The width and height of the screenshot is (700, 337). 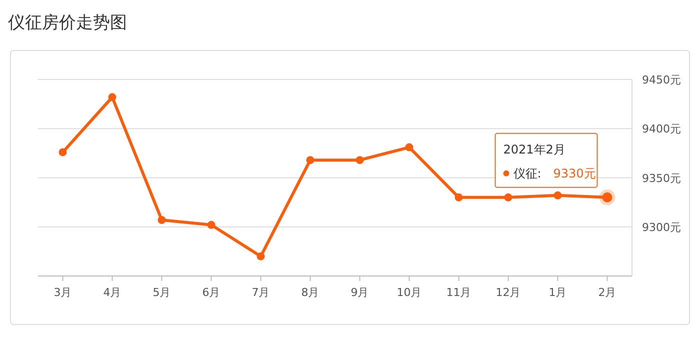 I want to click on legend-label: 仪征:, so click(x=527, y=173).